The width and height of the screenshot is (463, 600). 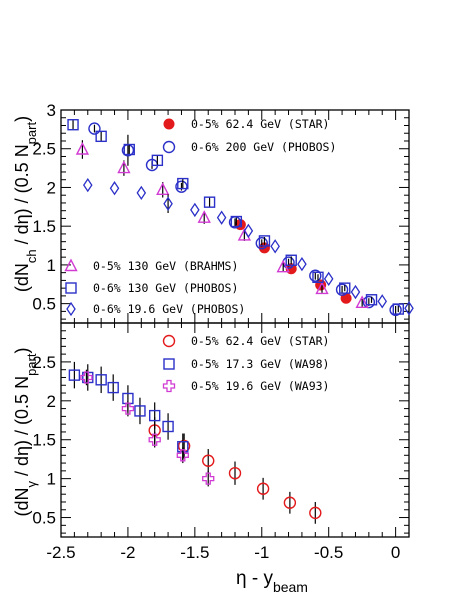 What do you see at coordinates (51, 187) in the screenshot?
I see `top-y-tick-label: 2` at bounding box center [51, 187].